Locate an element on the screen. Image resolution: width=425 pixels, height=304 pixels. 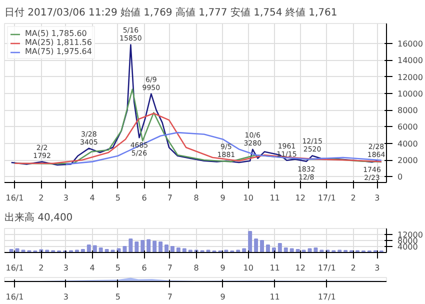
chart-title: 出来高 40,400 is located at coordinates (38, 218).